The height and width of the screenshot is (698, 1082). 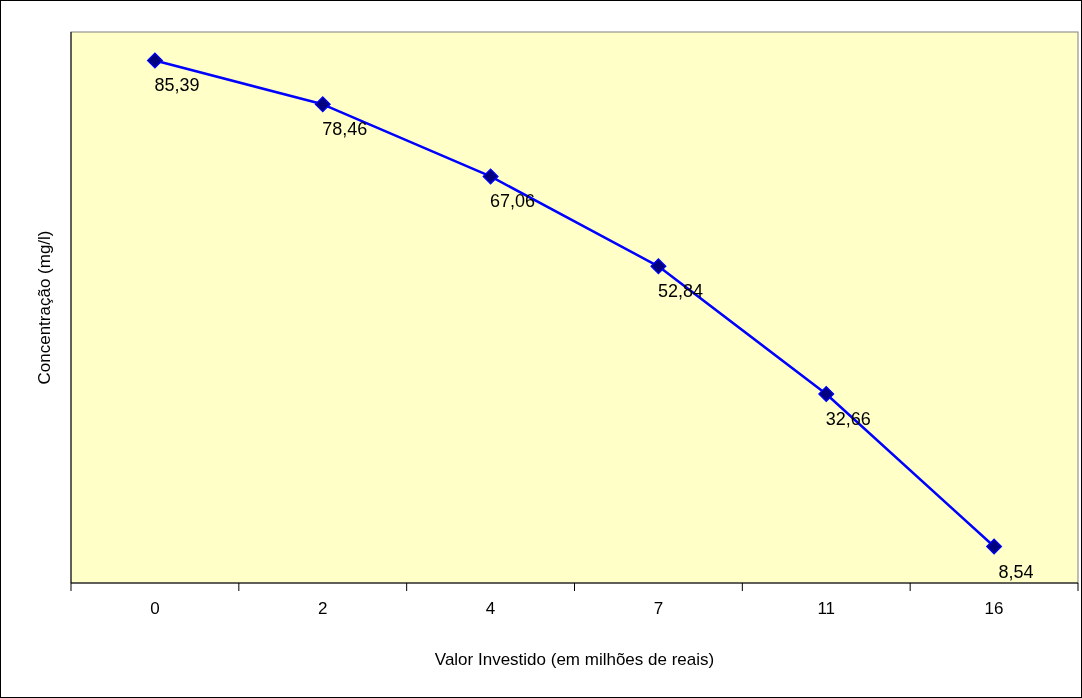 I want to click on data-label: 85,39, so click(x=177, y=85).